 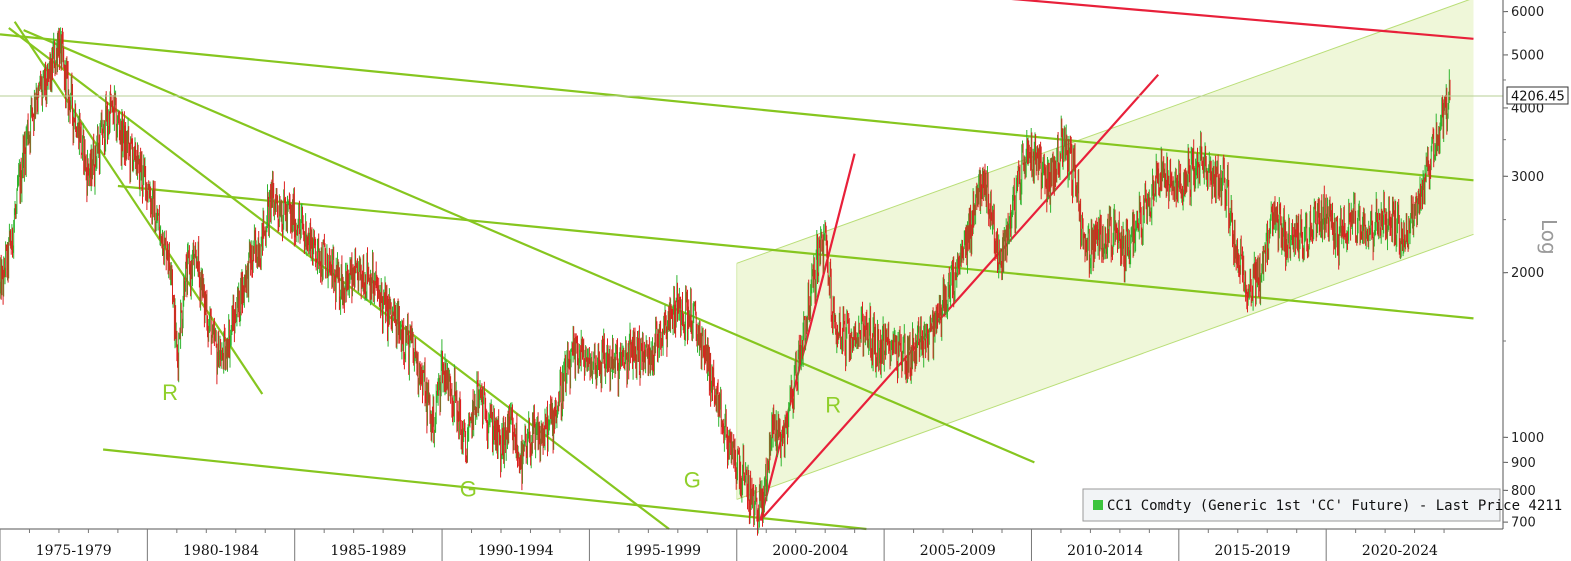 What do you see at coordinates (692, 479) in the screenshot?
I see `annotation-3: G` at bounding box center [692, 479].